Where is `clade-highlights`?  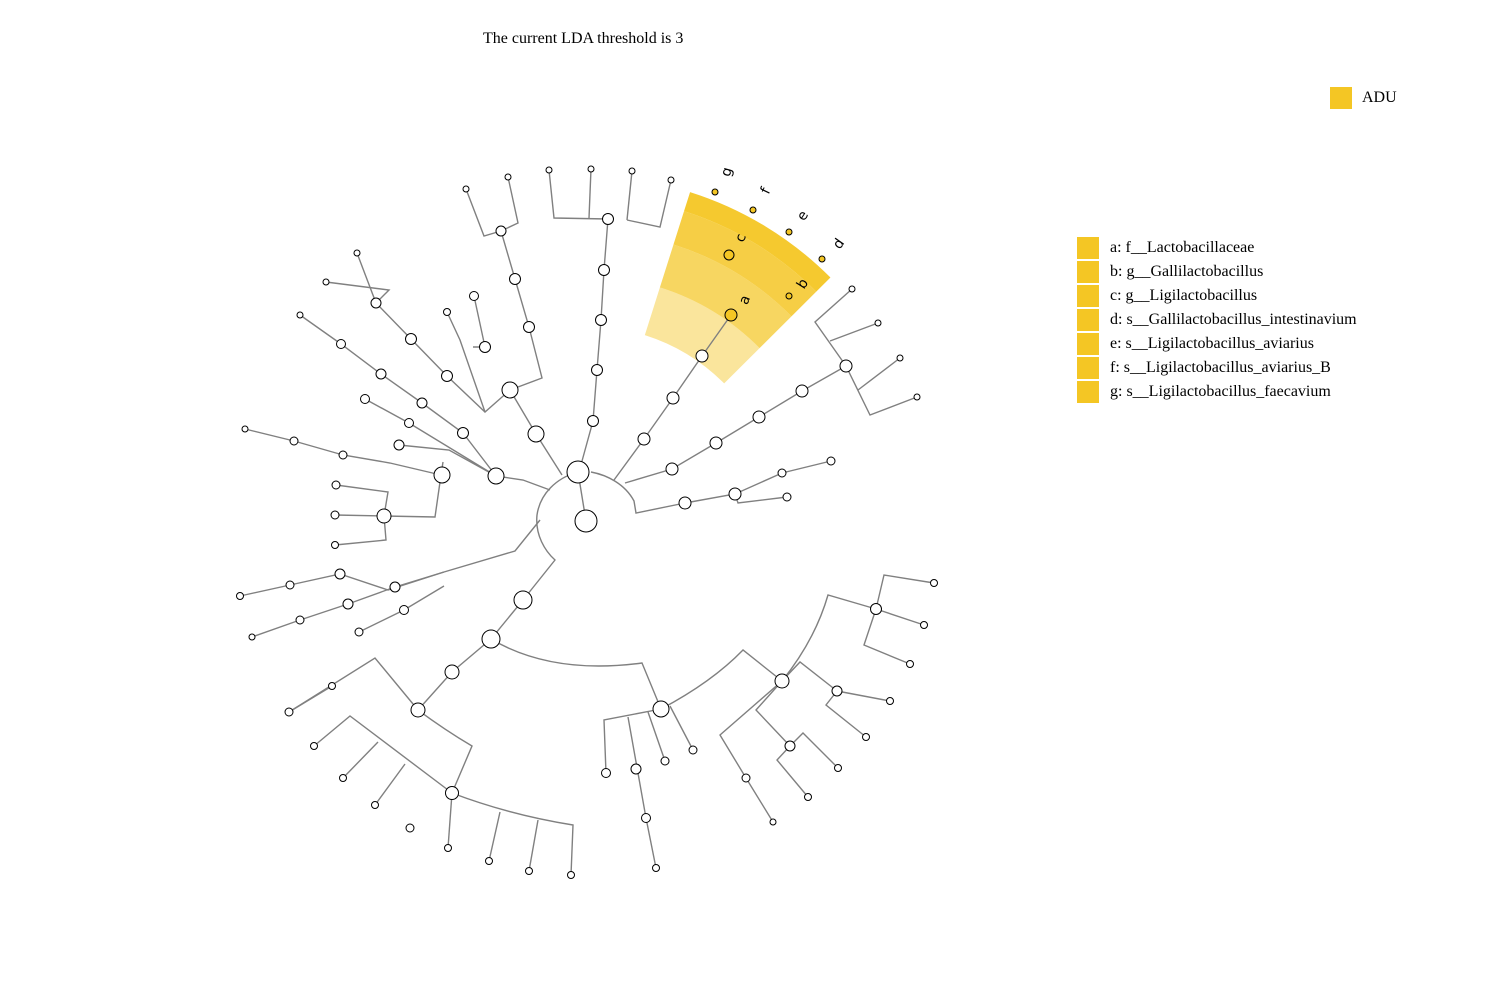 clade-highlights is located at coordinates (737, 288).